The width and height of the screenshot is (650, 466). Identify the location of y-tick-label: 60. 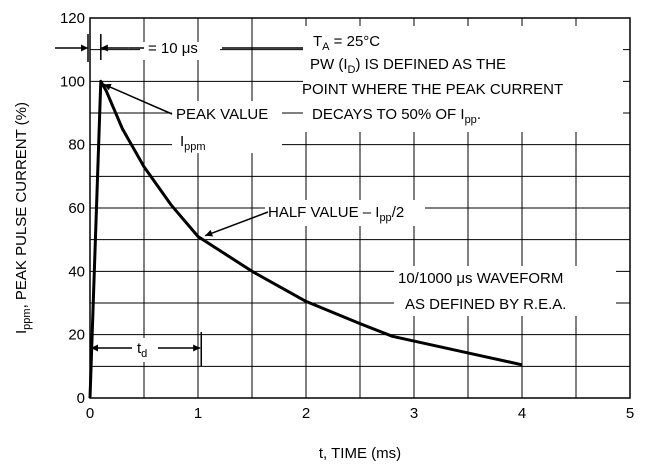
(76, 208).